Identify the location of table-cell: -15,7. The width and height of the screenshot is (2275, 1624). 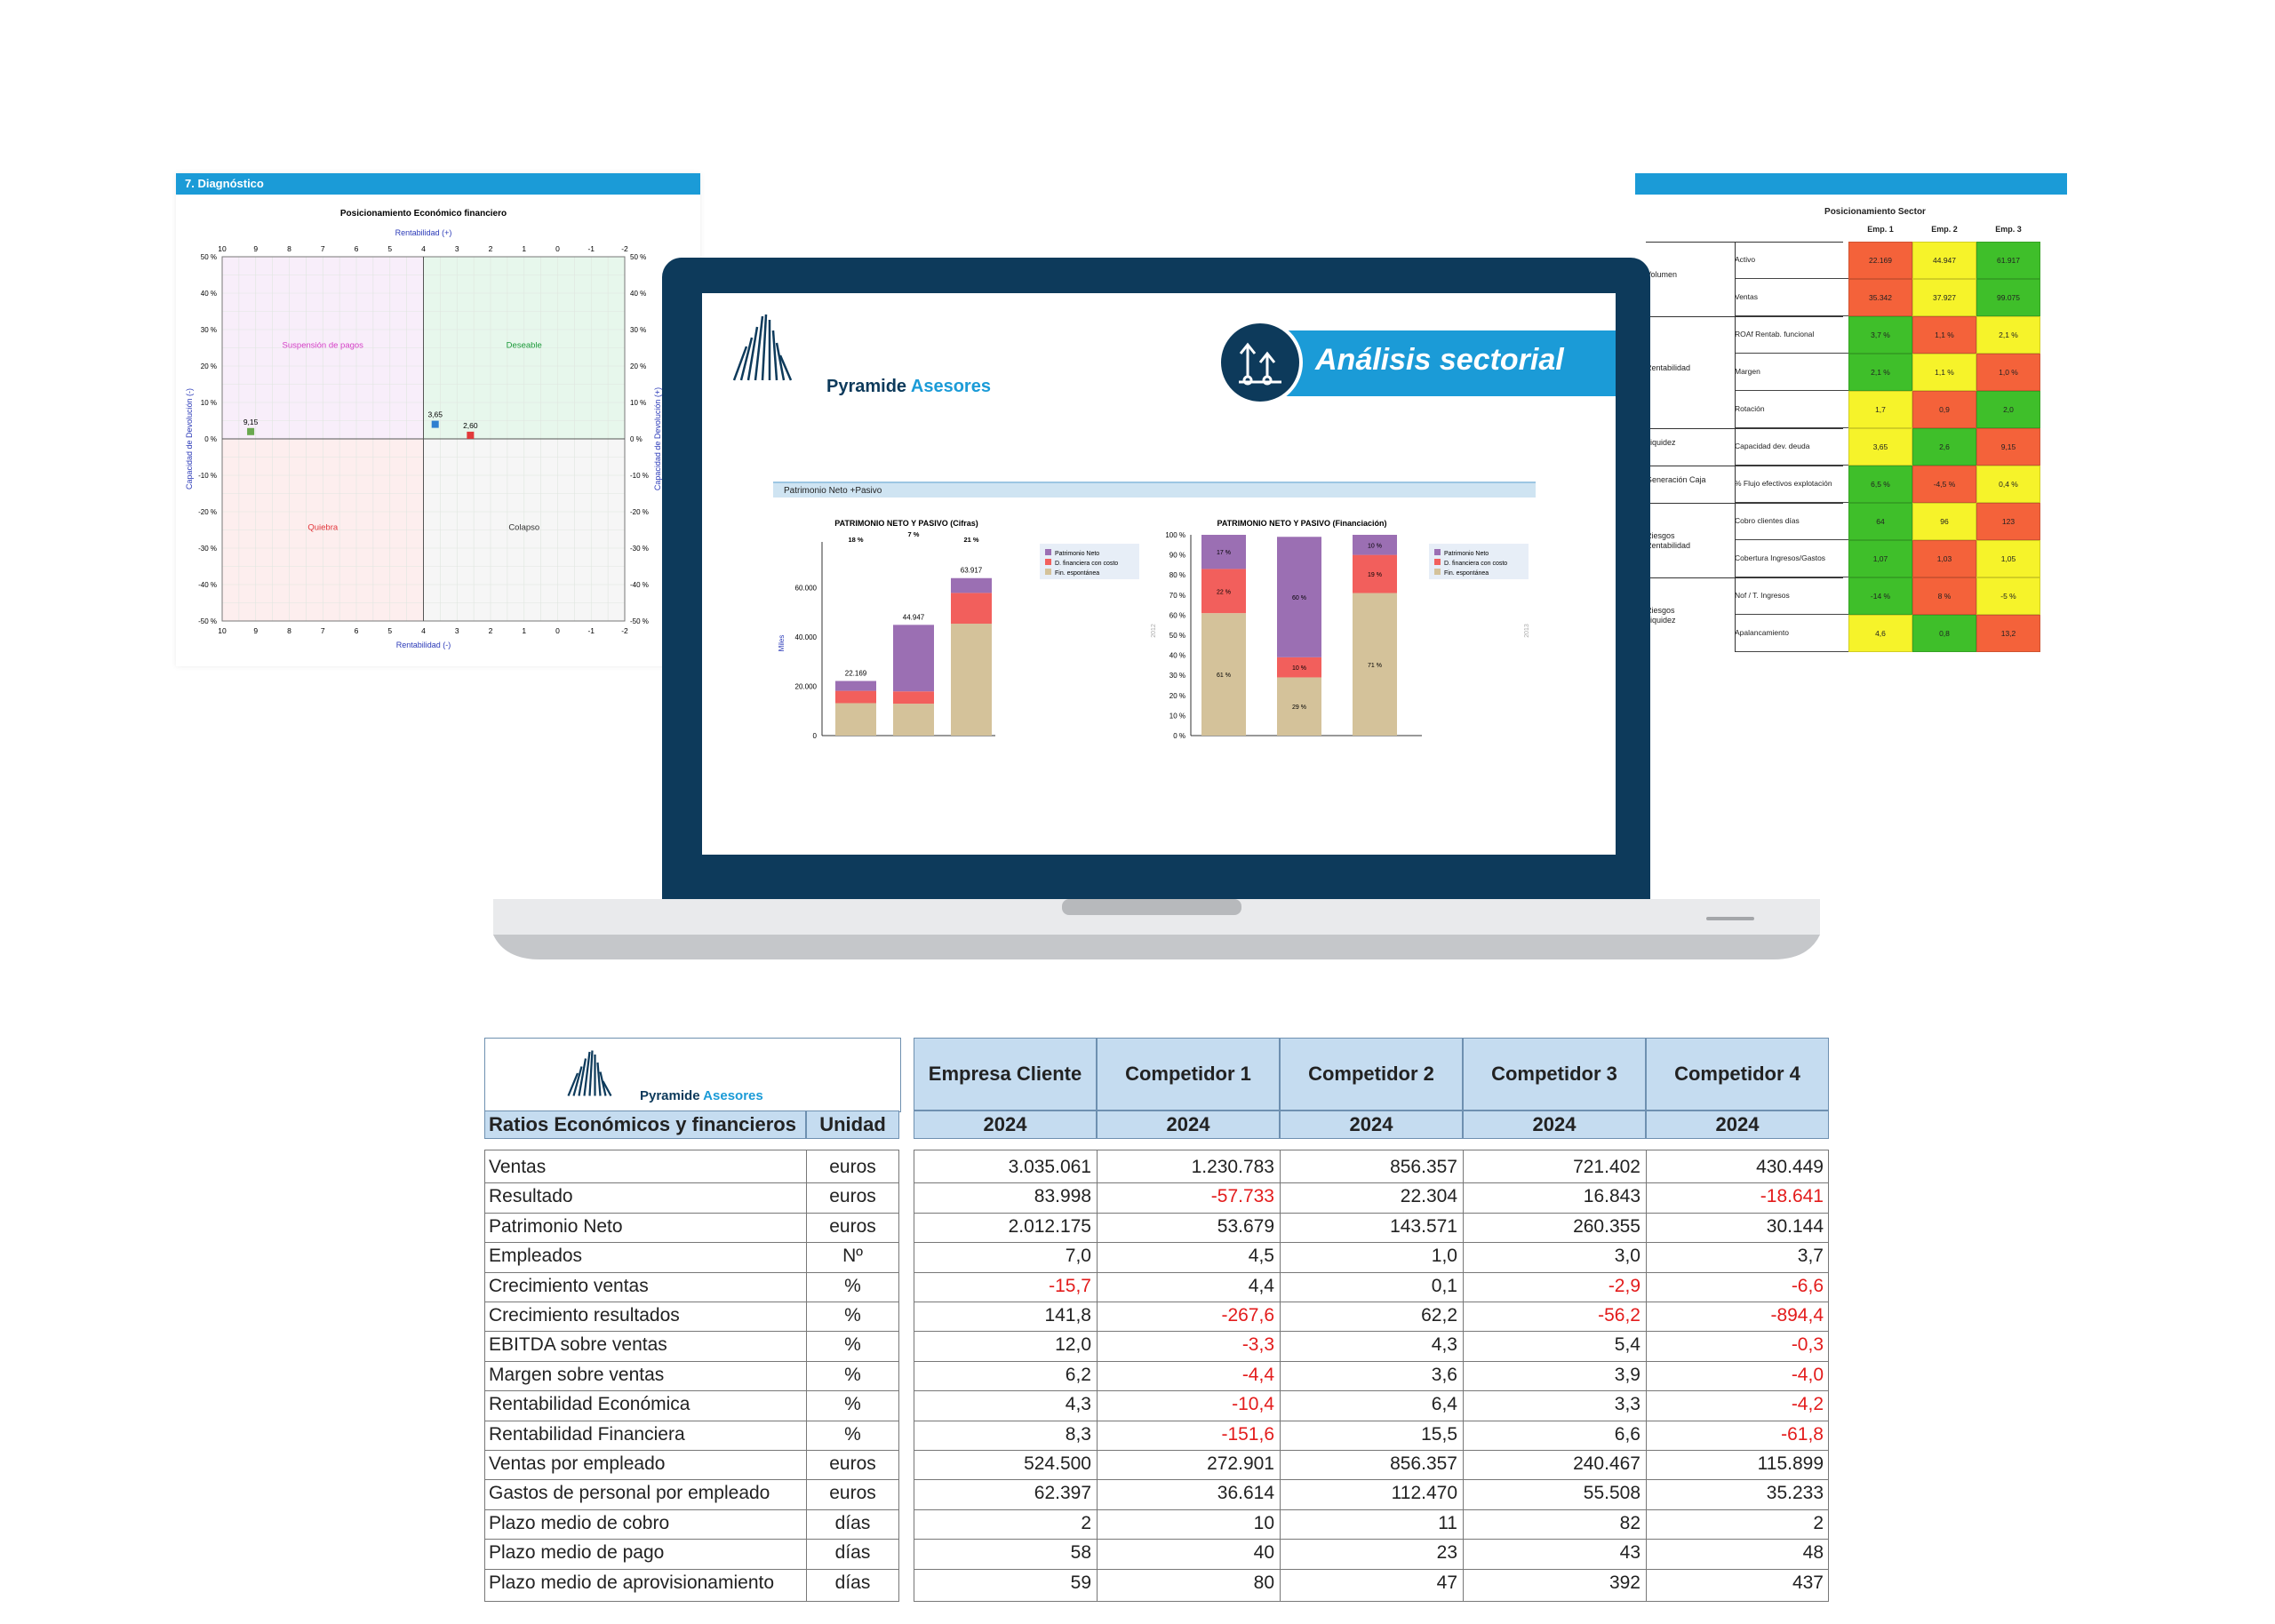
(1070, 1286).